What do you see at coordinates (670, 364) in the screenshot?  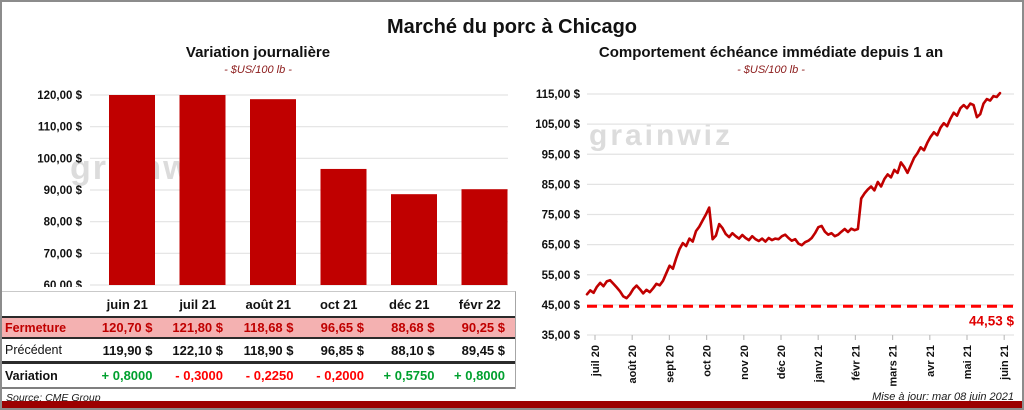 I see `x-tick-label: sept 20` at bounding box center [670, 364].